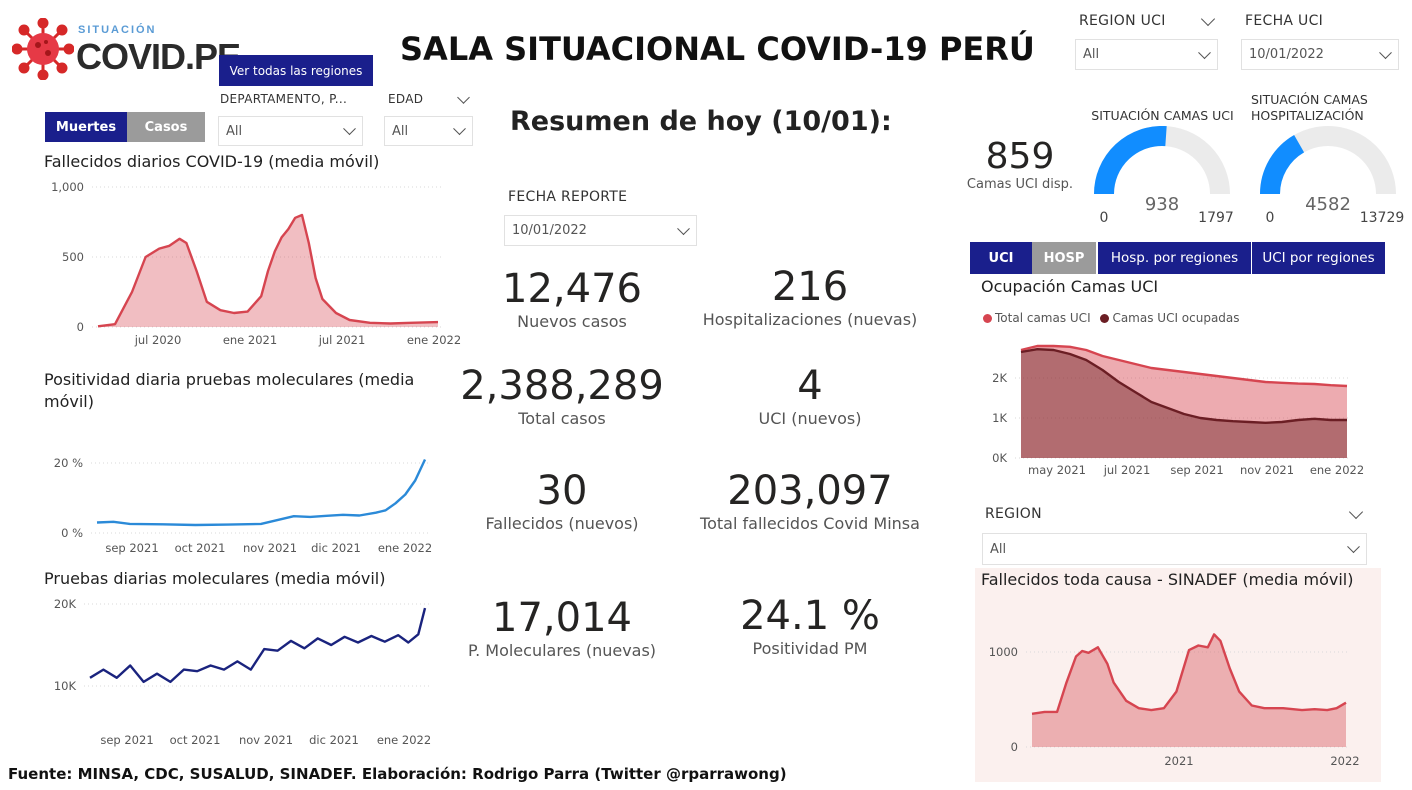 The image size is (1412, 790). What do you see at coordinates (428, 131) in the screenshot?
I see `edad-dropdown: All` at bounding box center [428, 131].